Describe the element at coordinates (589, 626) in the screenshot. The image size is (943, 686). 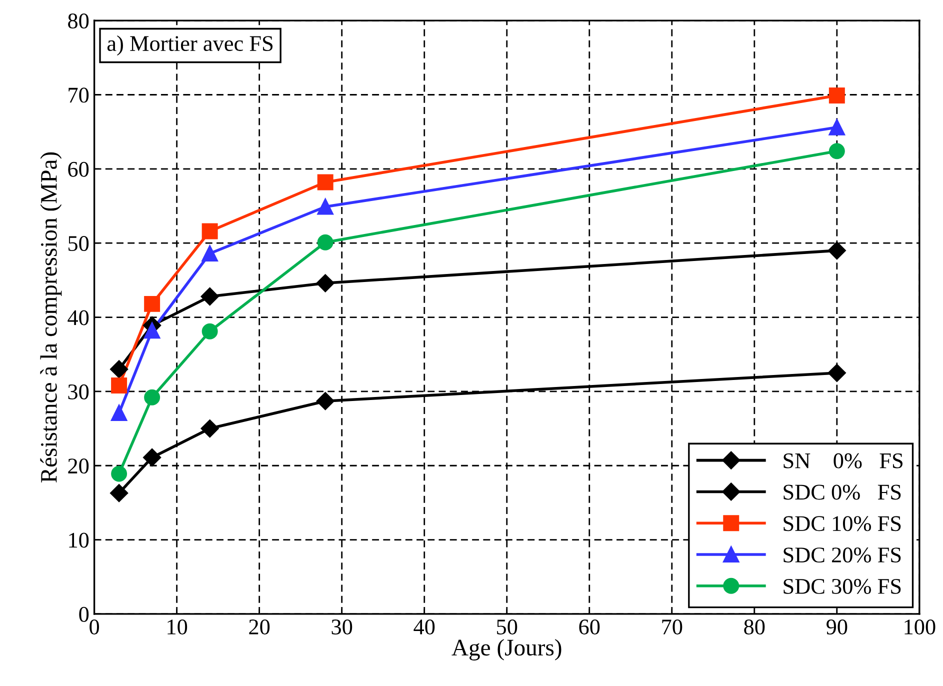
I see `x-tick-label: 60` at that location.